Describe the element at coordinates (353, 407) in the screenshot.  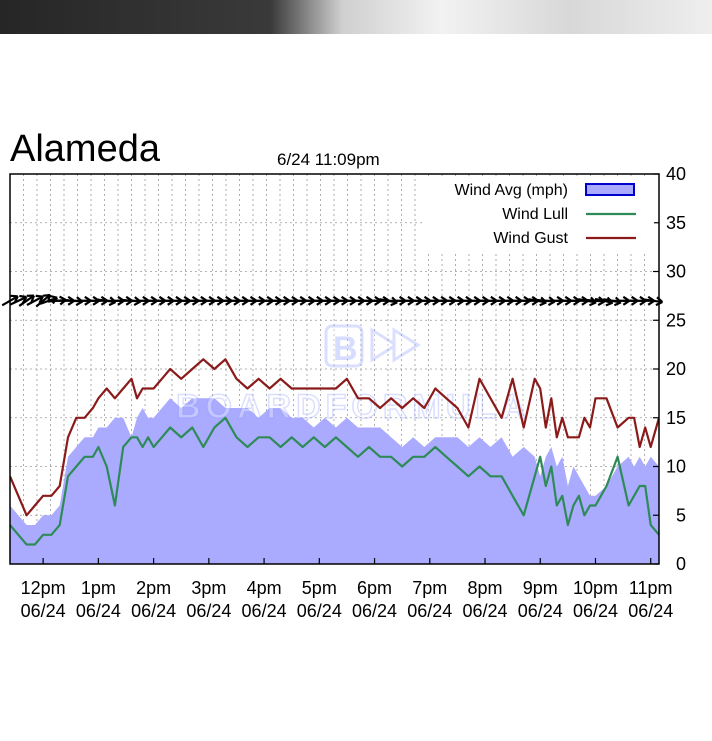
I see `svg-text: BOARDFORMULA` at that location.